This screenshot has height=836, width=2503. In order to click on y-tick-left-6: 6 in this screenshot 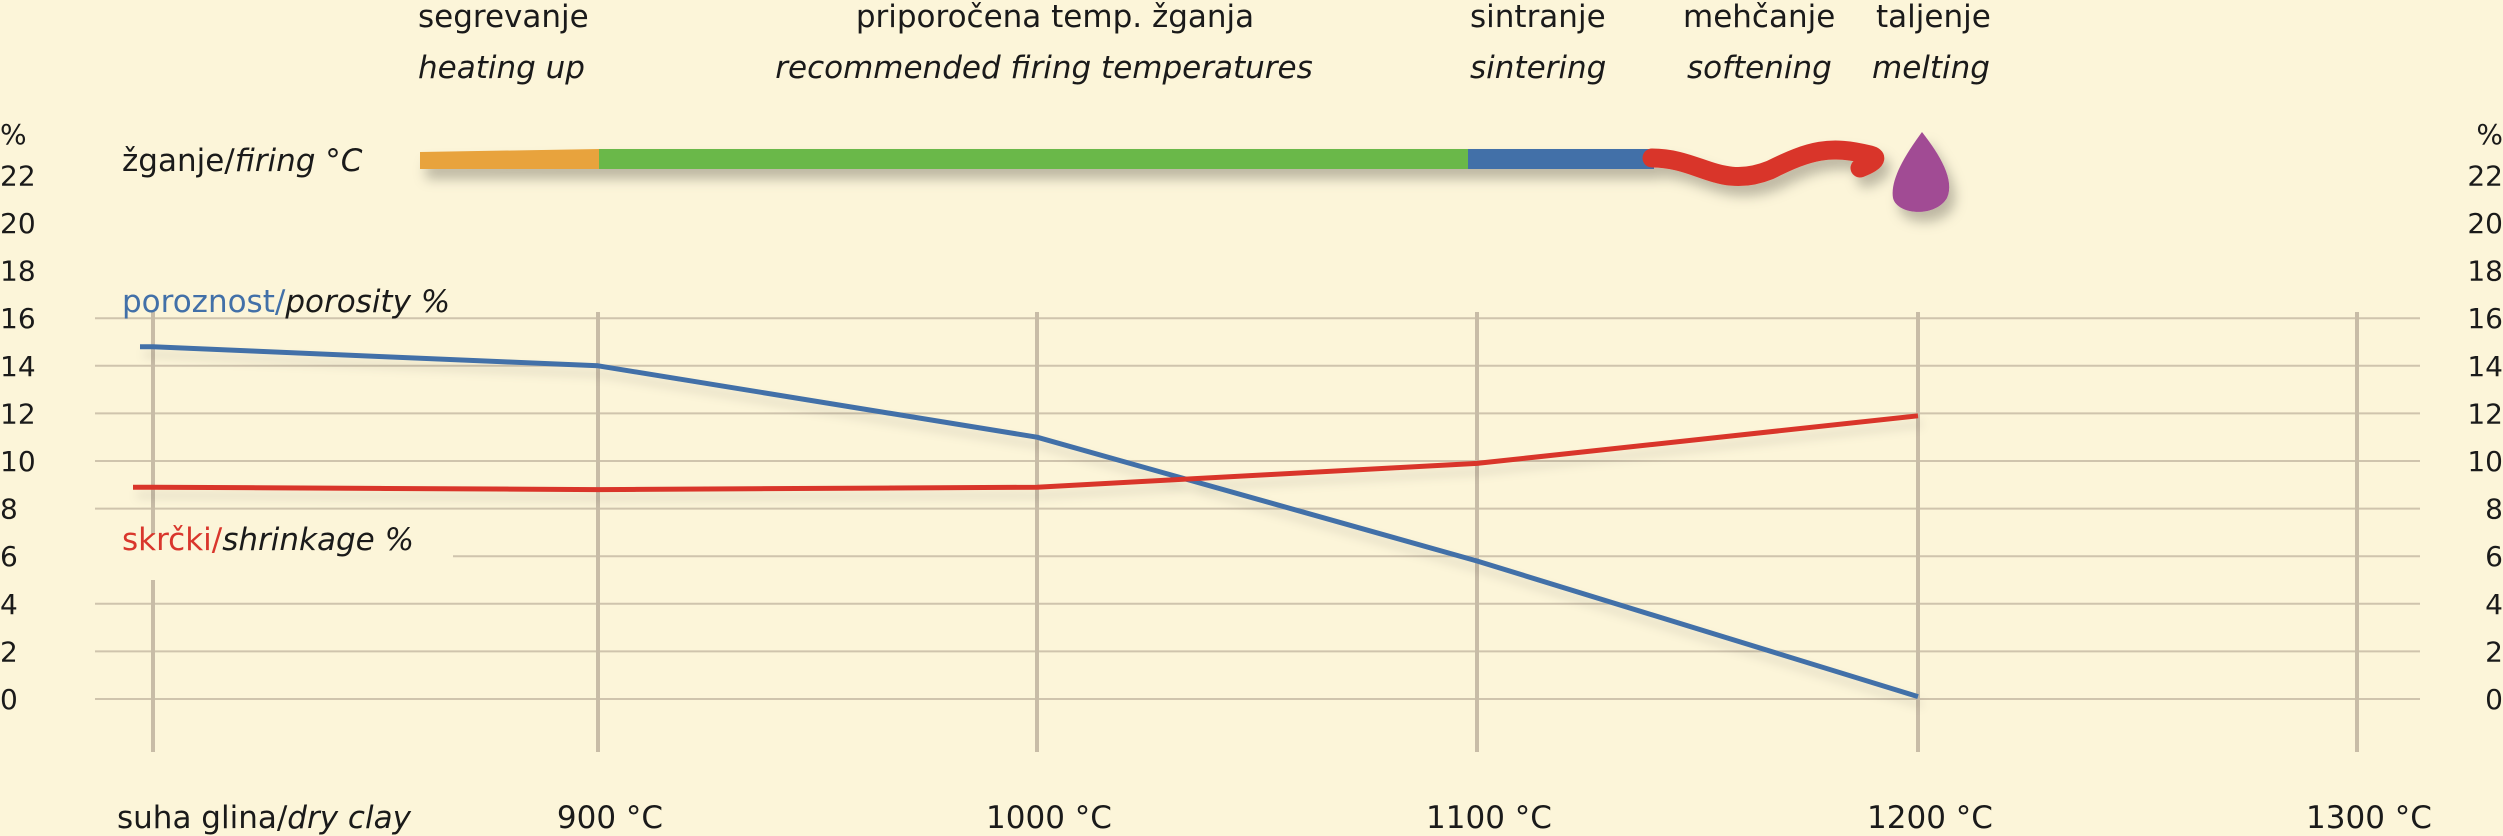, I will do `click(9, 556)`.